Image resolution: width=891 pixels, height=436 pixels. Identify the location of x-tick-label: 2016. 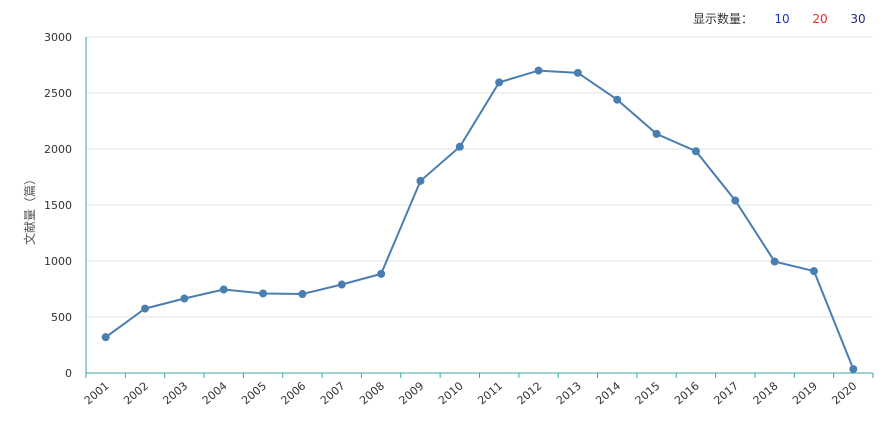
(687, 393).